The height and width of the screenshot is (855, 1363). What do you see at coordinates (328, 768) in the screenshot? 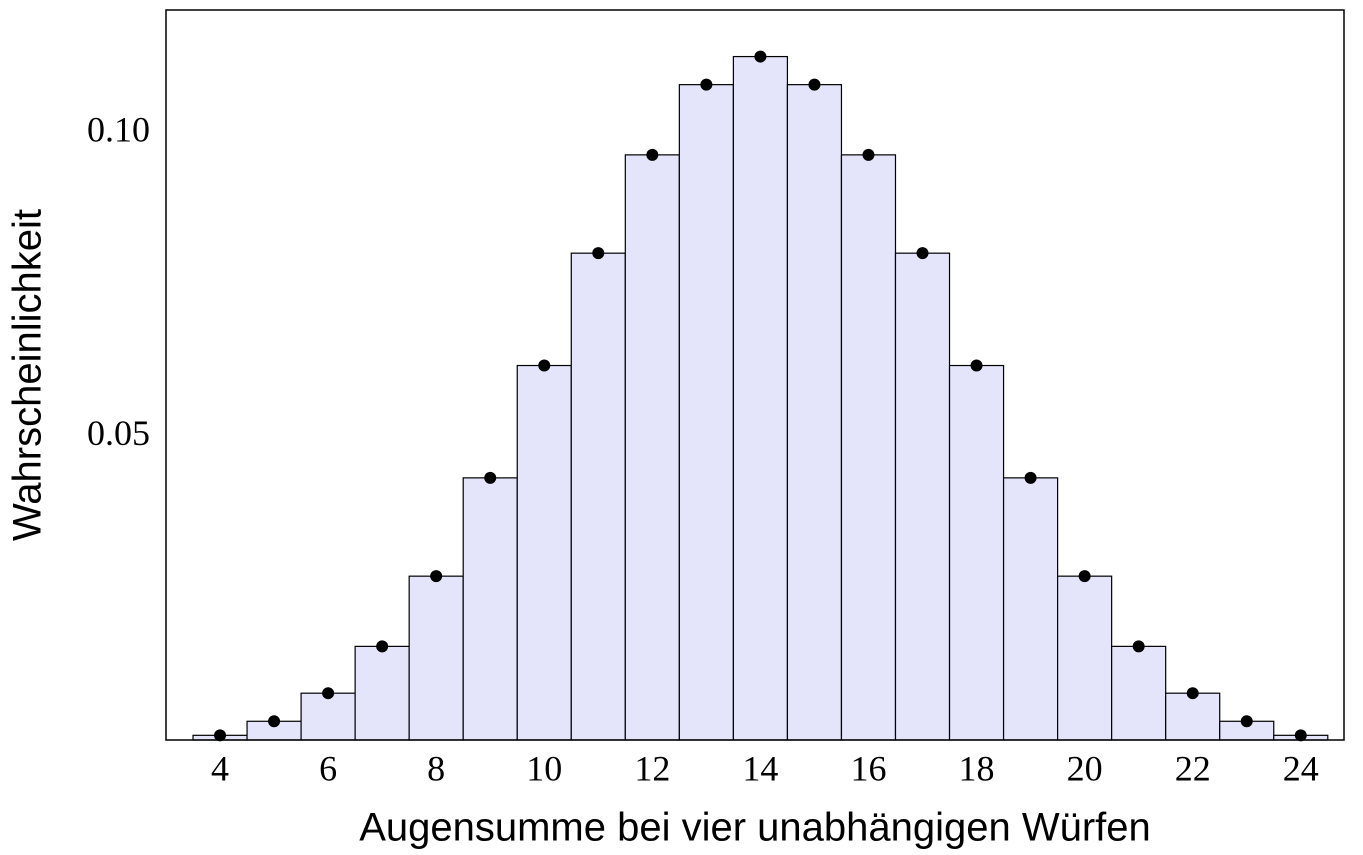
I see `x-tick-label: 6` at bounding box center [328, 768].